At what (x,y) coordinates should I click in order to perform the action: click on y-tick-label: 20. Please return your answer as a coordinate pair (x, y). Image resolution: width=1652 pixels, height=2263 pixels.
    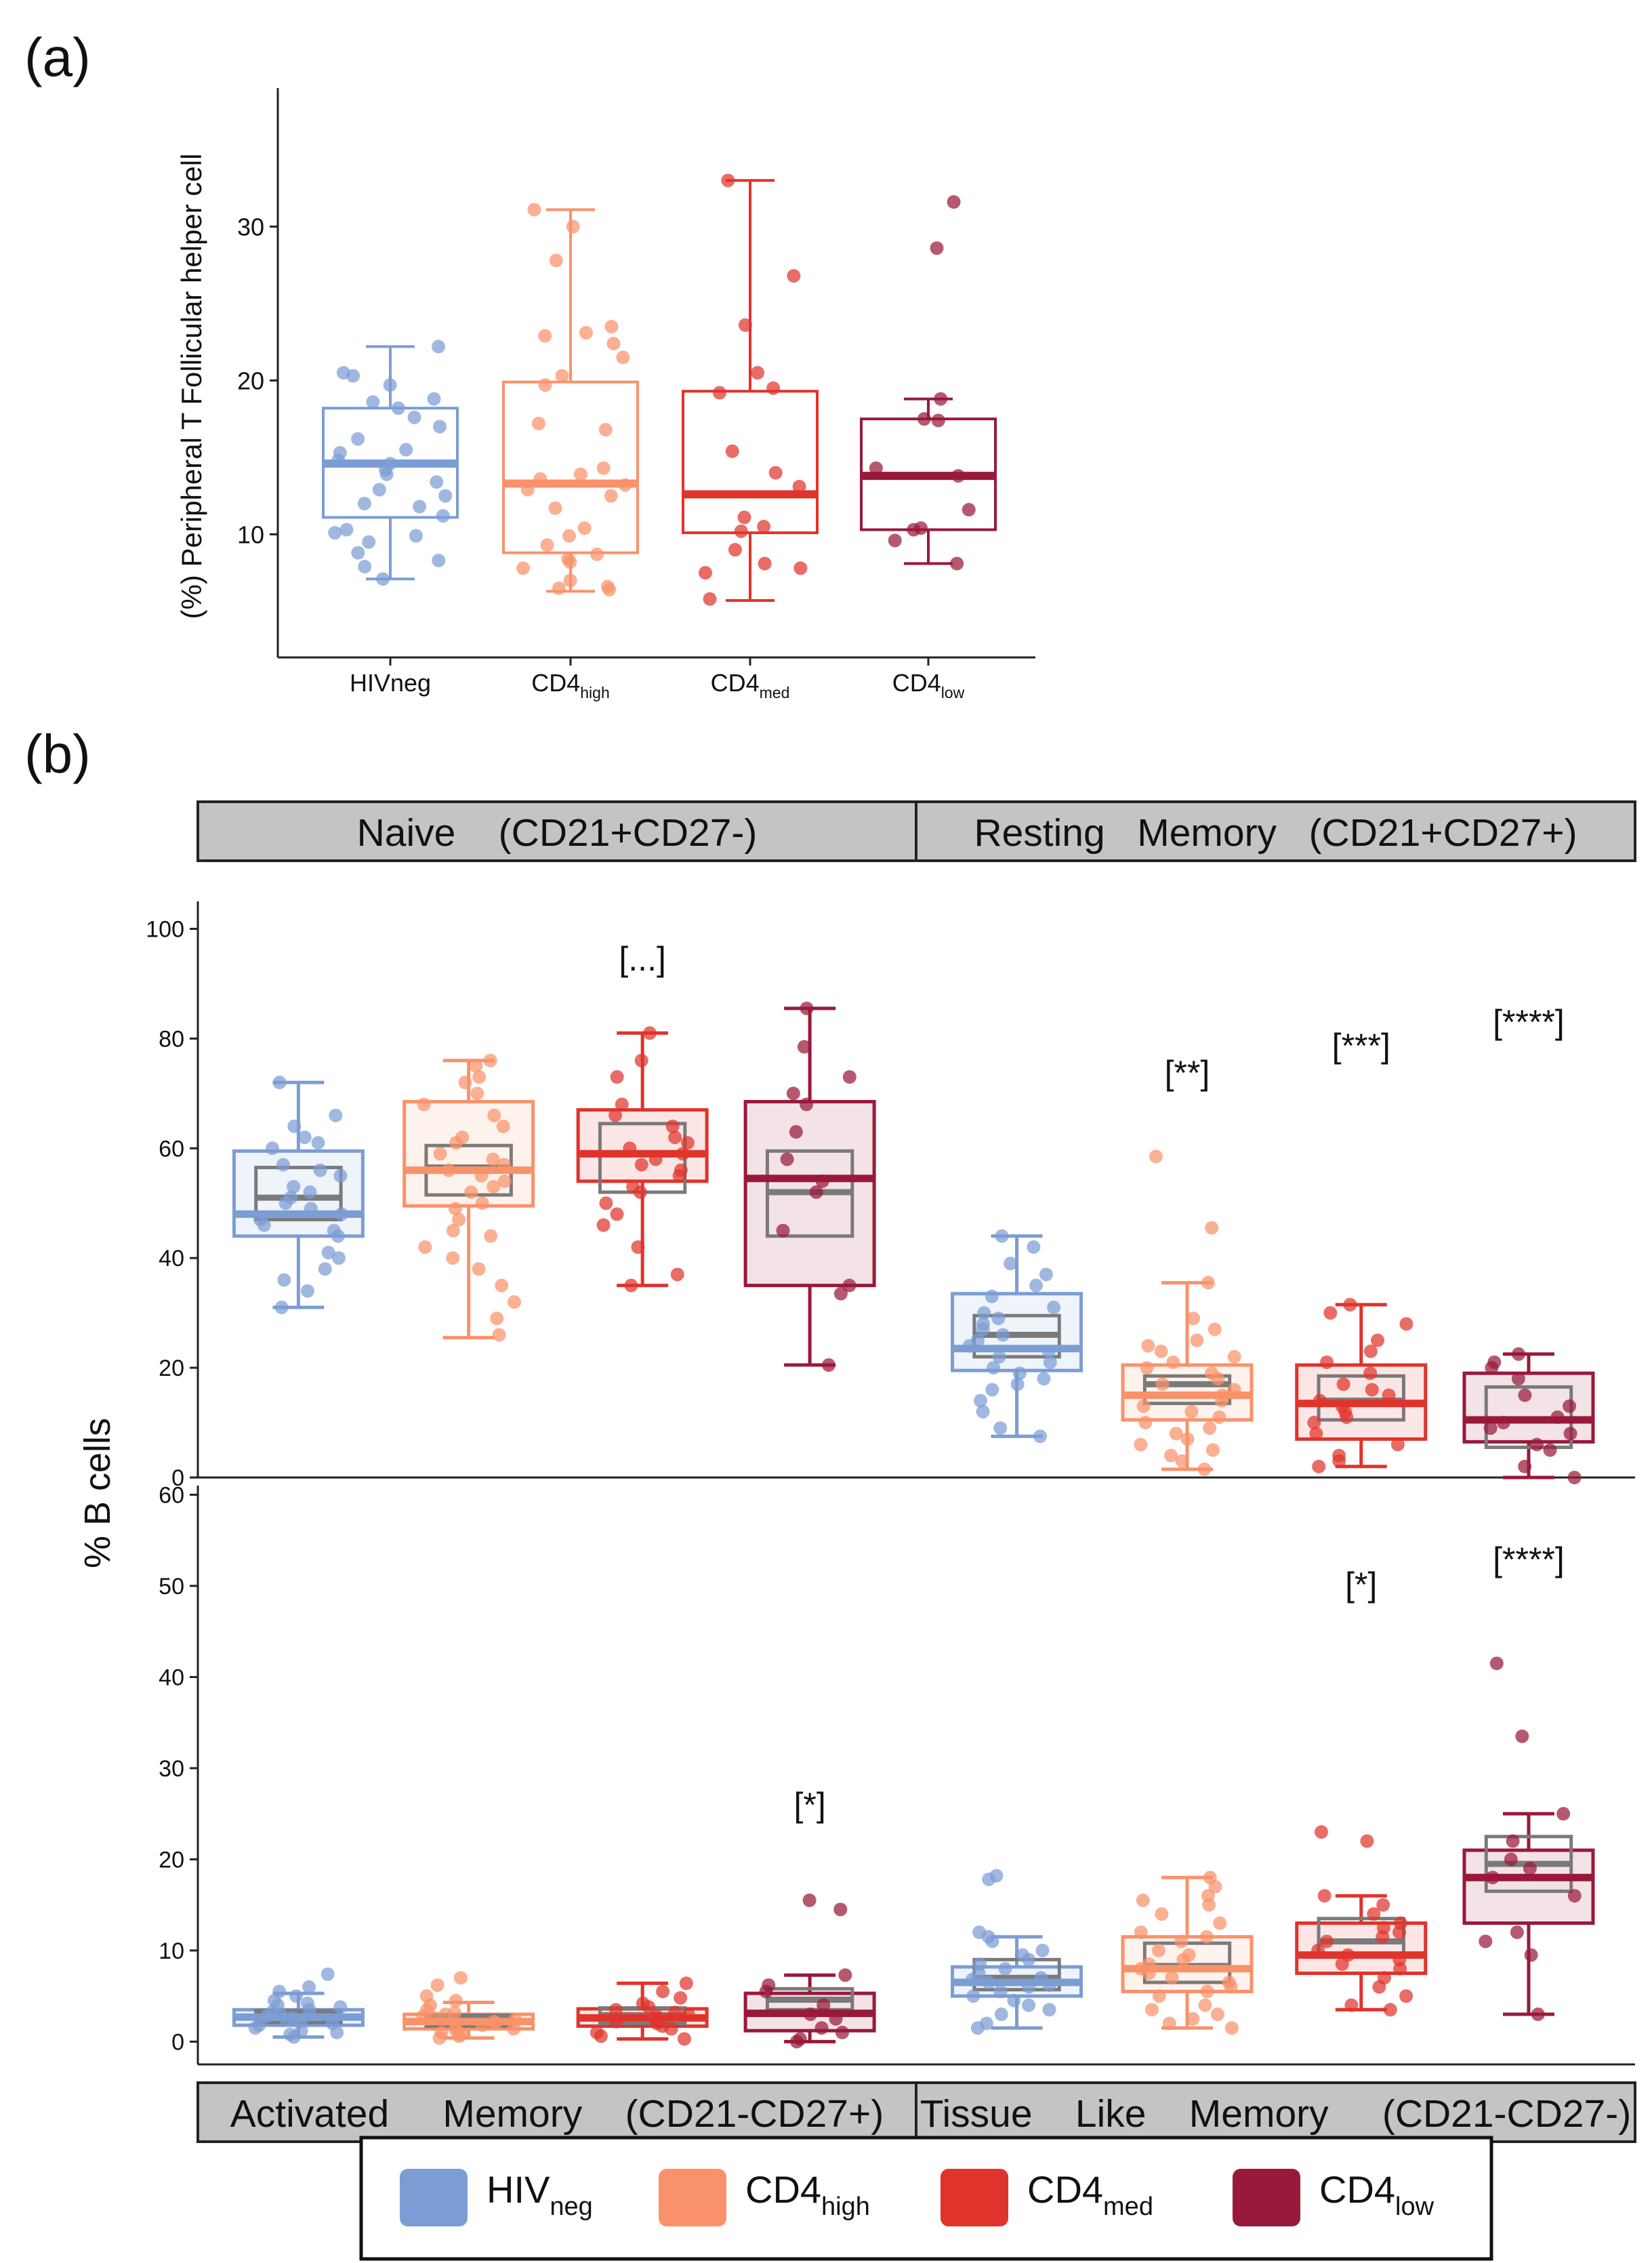
    Looking at the image, I should click on (171, 1368).